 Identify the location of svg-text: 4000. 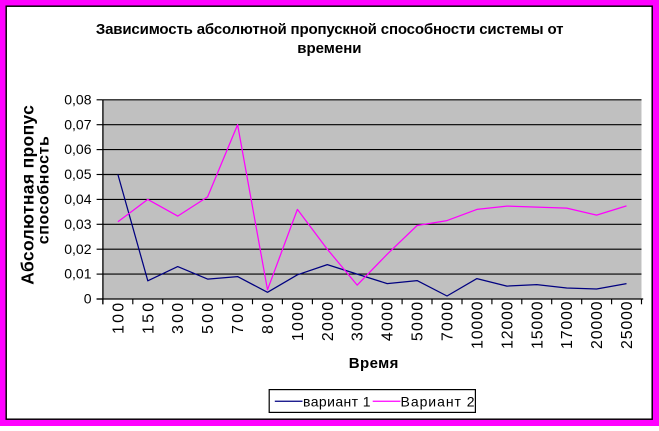
(388, 321).